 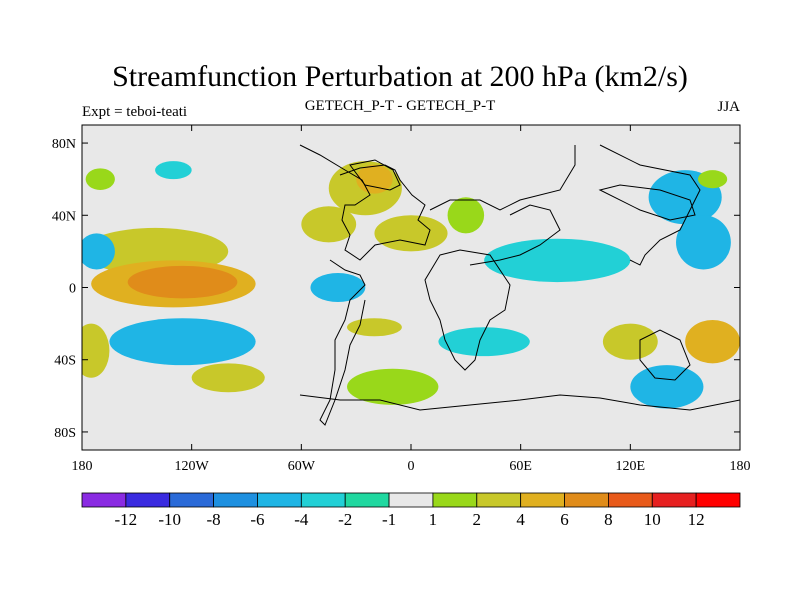 What do you see at coordinates (257, 519) in the screenshot?
I see `colorbar-label: -6` at bounding box center [257, 519].